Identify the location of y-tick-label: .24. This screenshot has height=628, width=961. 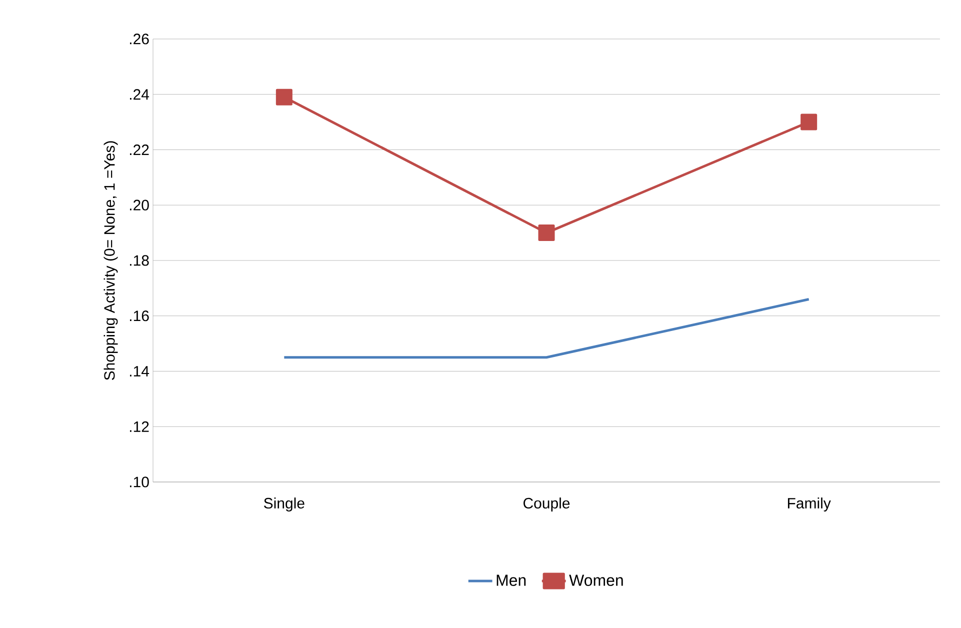
(140, 94).